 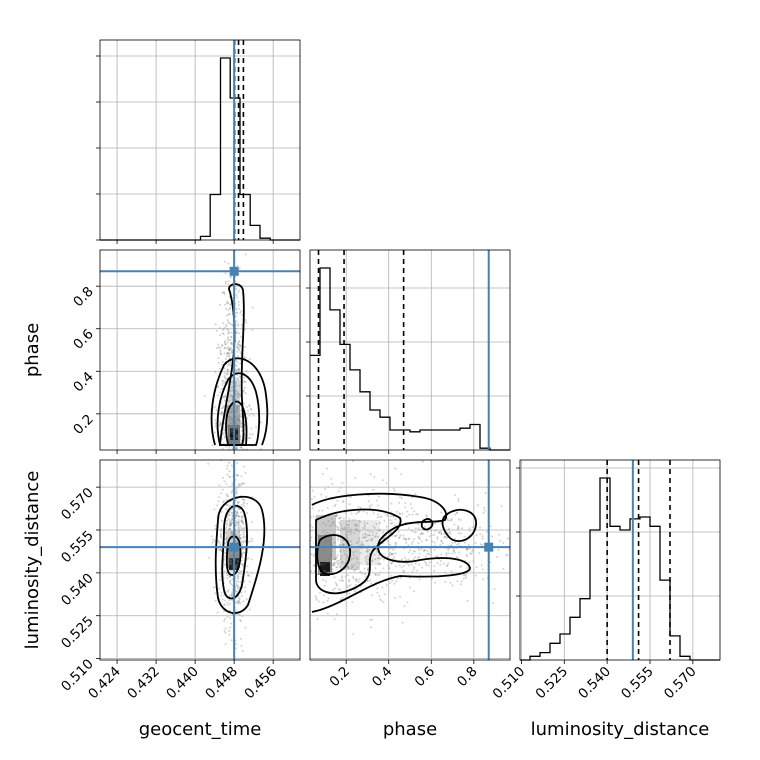 What do you see at coordinates (83, 424) in the screenshot?
I see `y-tick-label: 0.2` at bounding box center [83, 424].